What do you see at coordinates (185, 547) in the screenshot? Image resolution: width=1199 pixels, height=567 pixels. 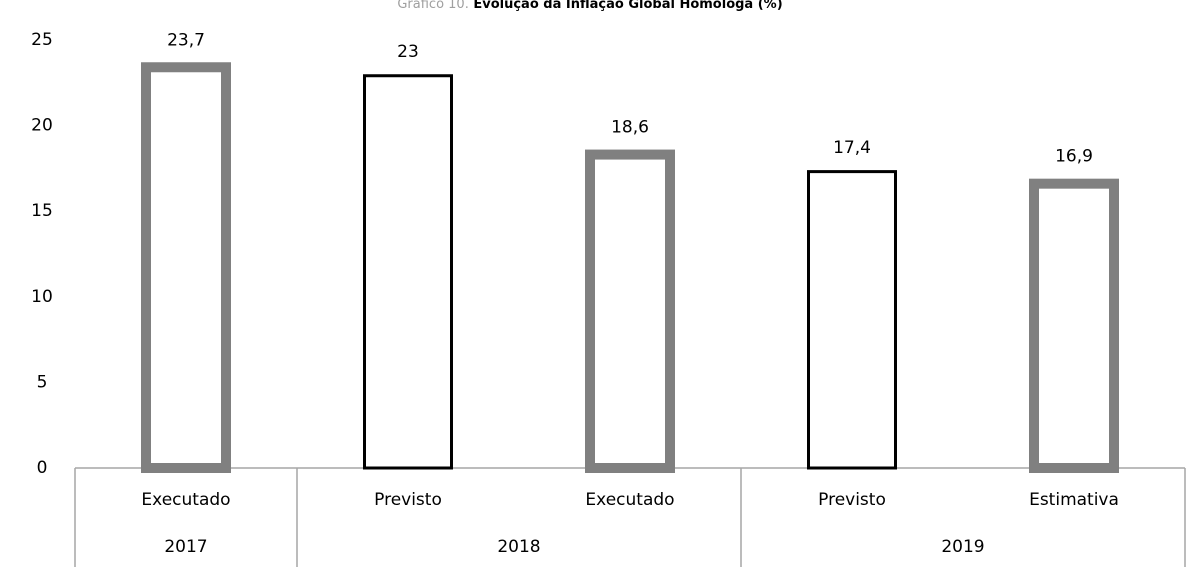 I see `group-label: 2017` at bounding box center [185, 547].